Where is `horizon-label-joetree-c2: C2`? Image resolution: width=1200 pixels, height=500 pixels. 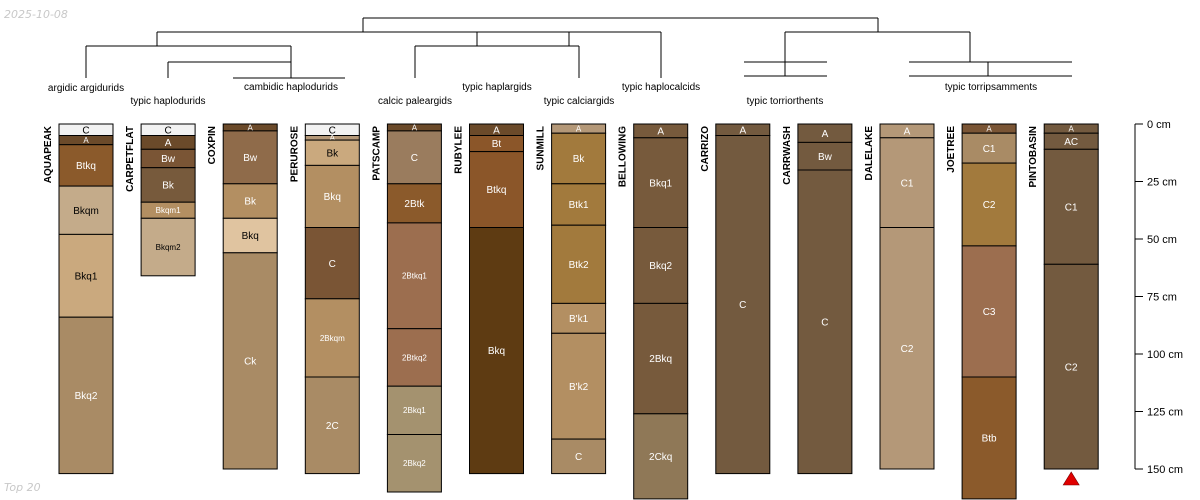
horizon-label-joetree-c2: C2 is located at coordinates (989, 205).